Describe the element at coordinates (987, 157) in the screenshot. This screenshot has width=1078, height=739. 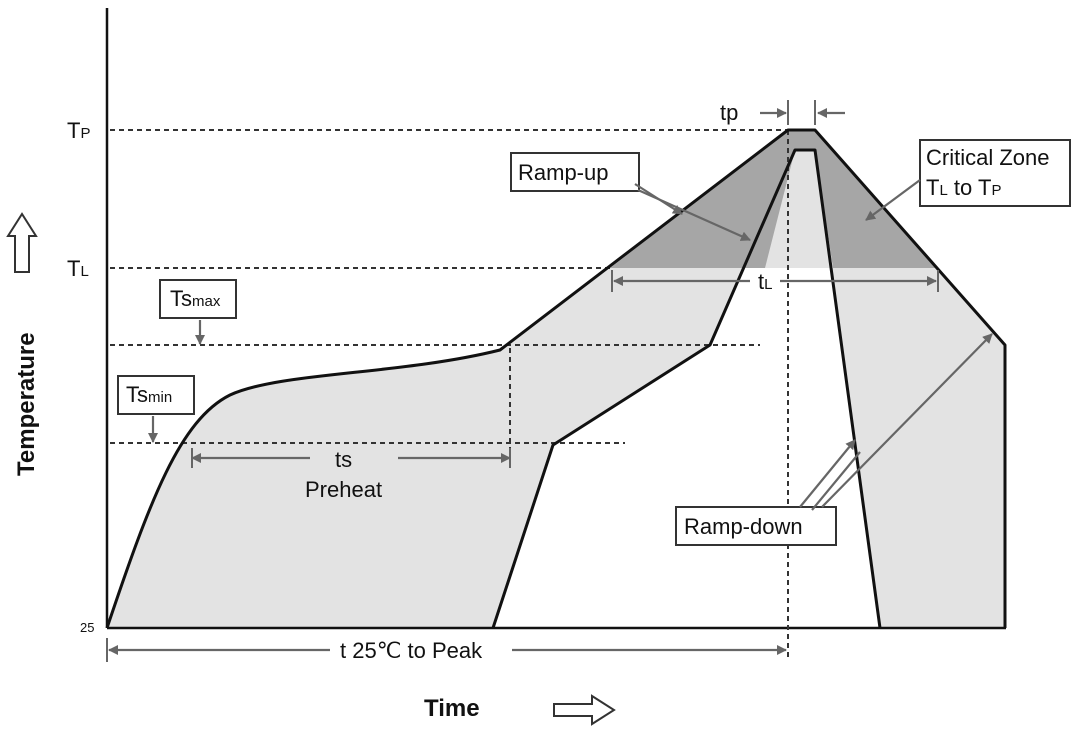
I see `critical-zone-line1: Critical Zone` at that location.